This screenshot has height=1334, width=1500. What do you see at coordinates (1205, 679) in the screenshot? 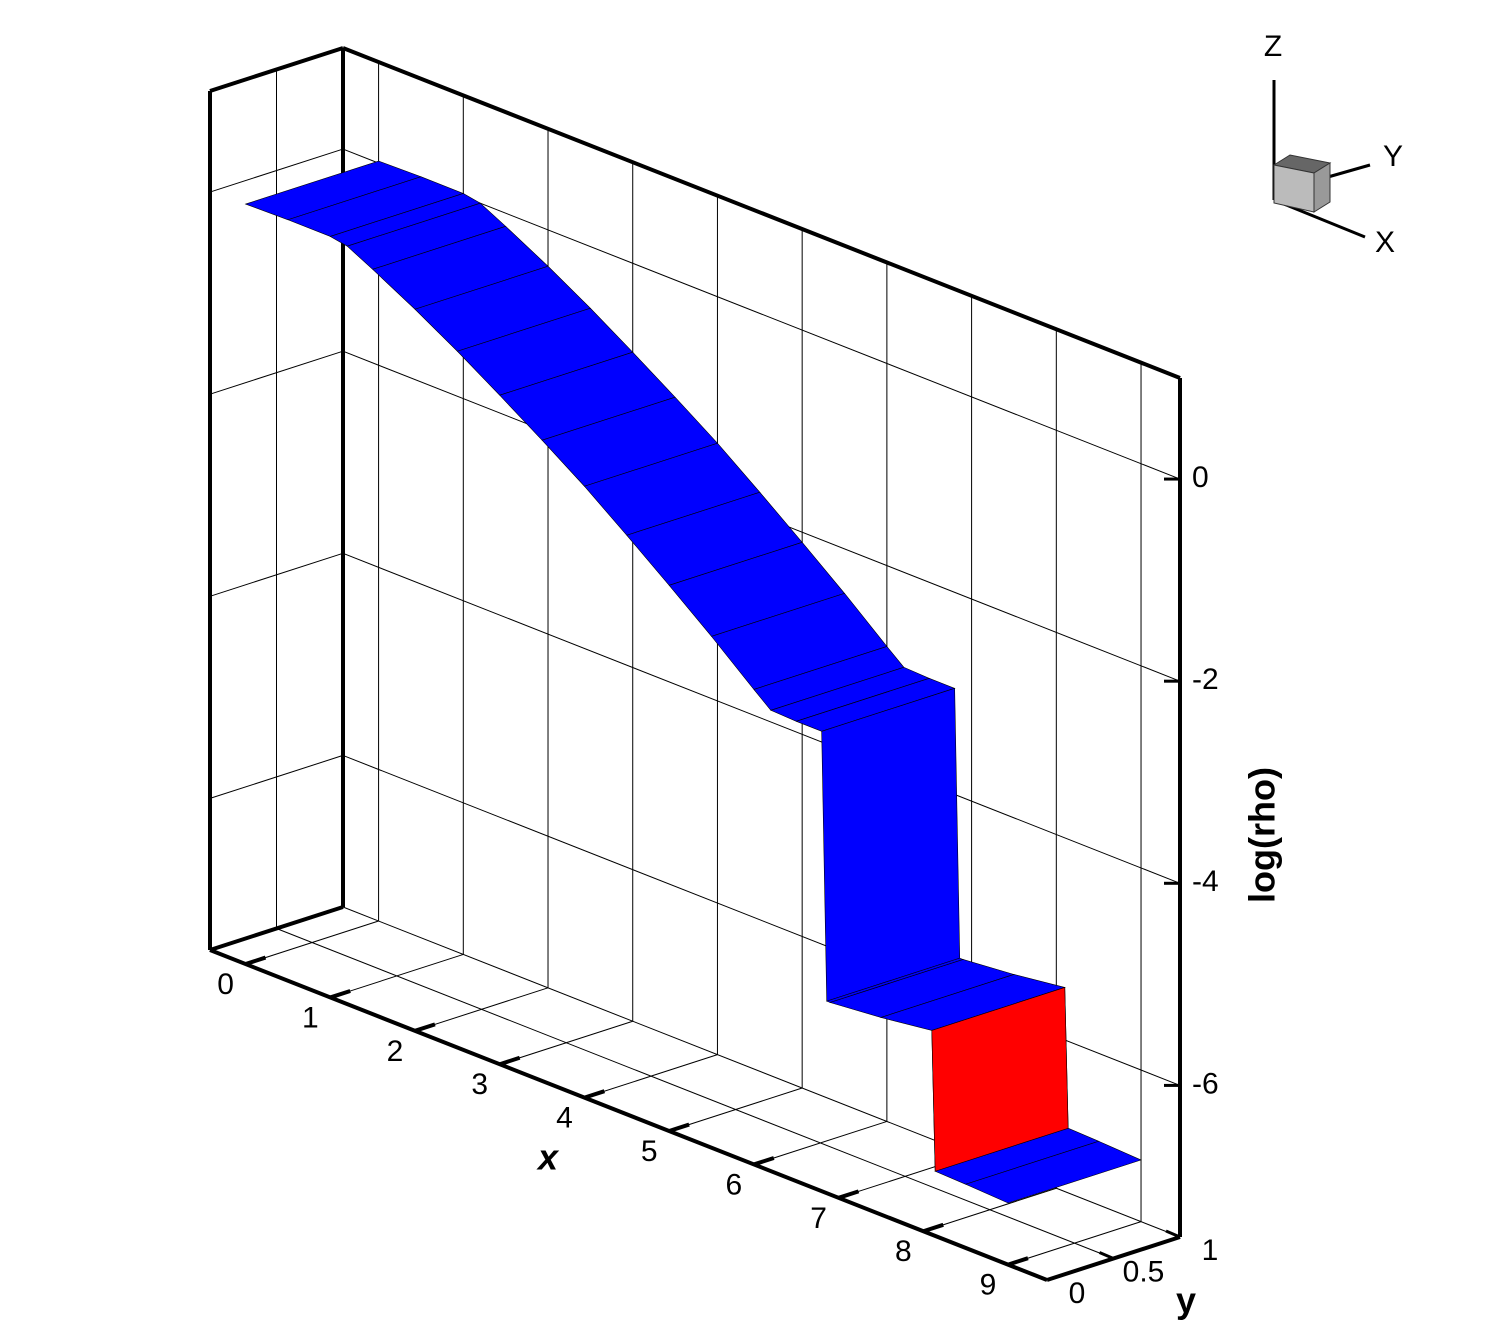
I see `z-tick-label: -2` at bounding box center [1205, 679].